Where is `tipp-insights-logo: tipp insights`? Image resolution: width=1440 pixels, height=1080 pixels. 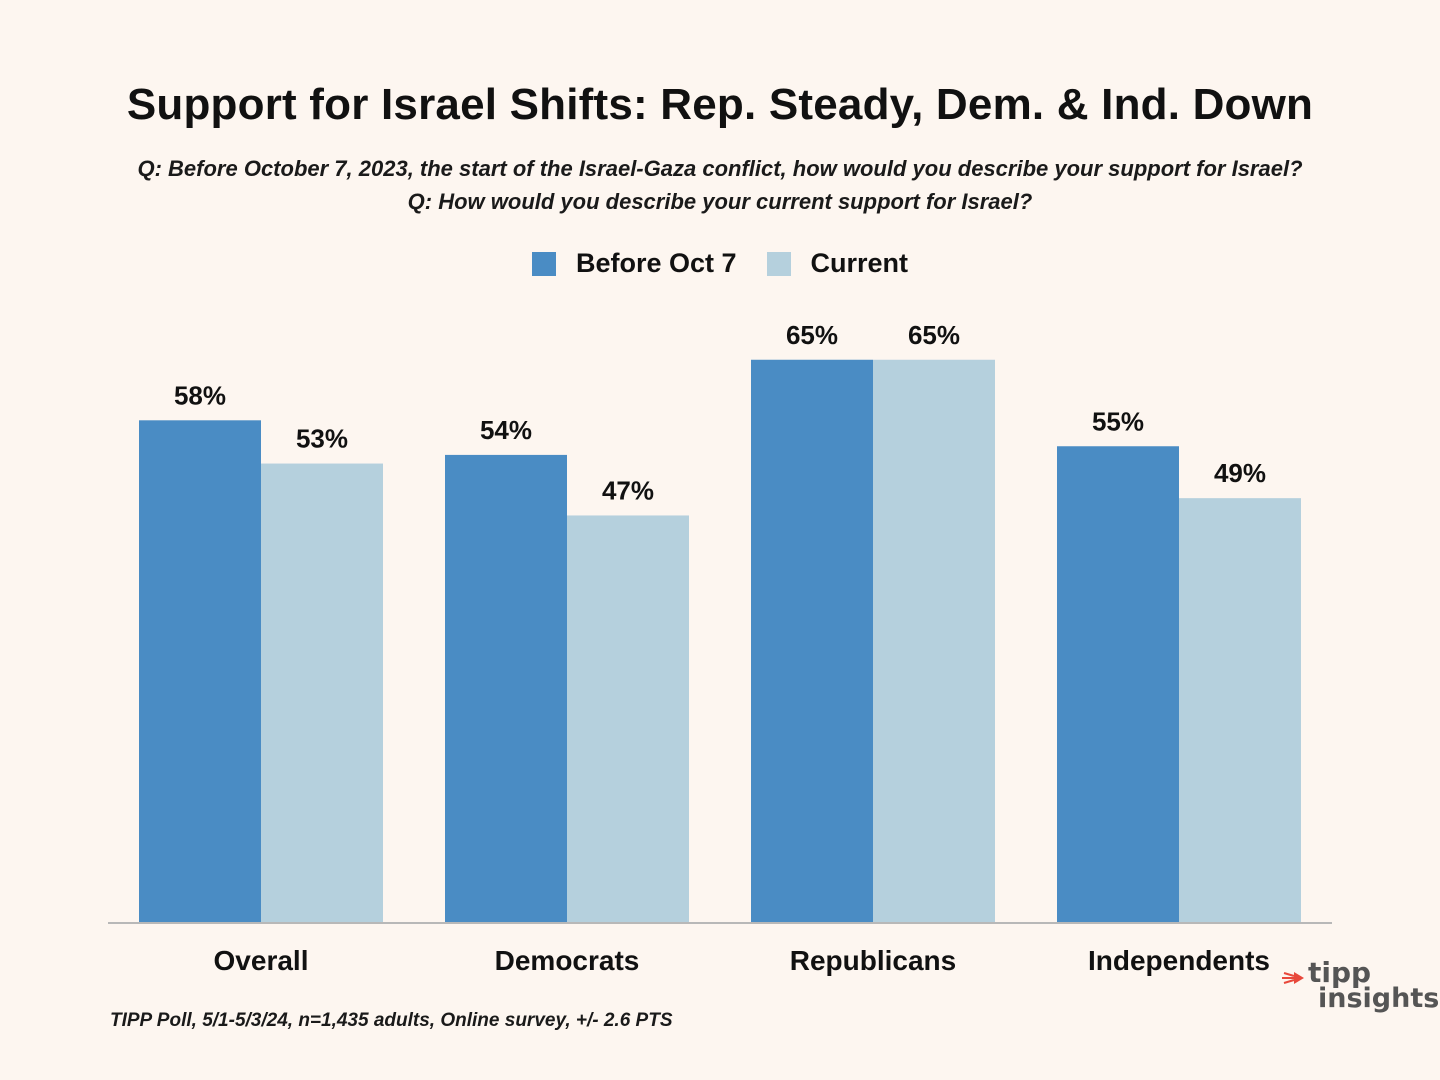
tipp-insights-logo: tipp insights is located at coordinates (1360, 988).